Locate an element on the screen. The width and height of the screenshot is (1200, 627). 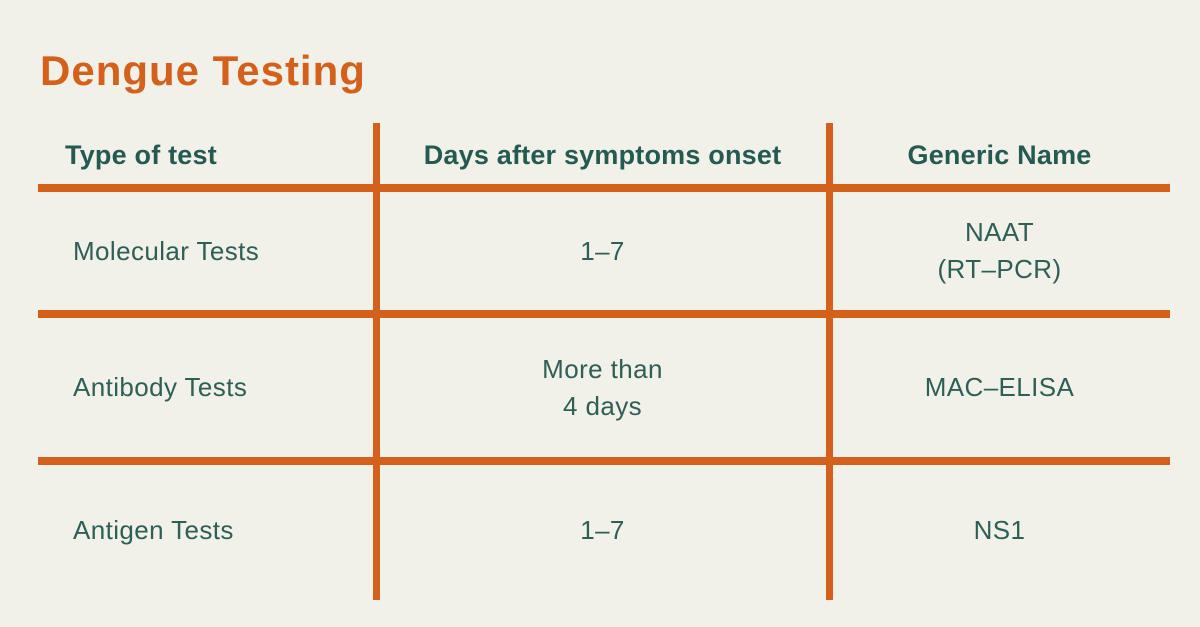
column-header-days-after-onset: Days after symptoms onset is located at coordinates (602, 155).